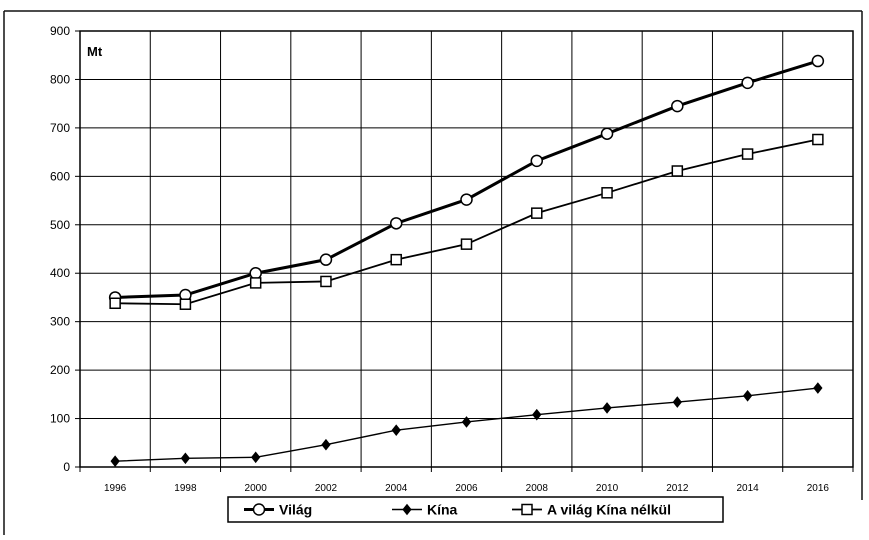 The image size is (869, 540). What do you see at coordinates (326, 488) in the screenshot?
I see `x-tick-label: 2002` at bounding box center [326, 488].